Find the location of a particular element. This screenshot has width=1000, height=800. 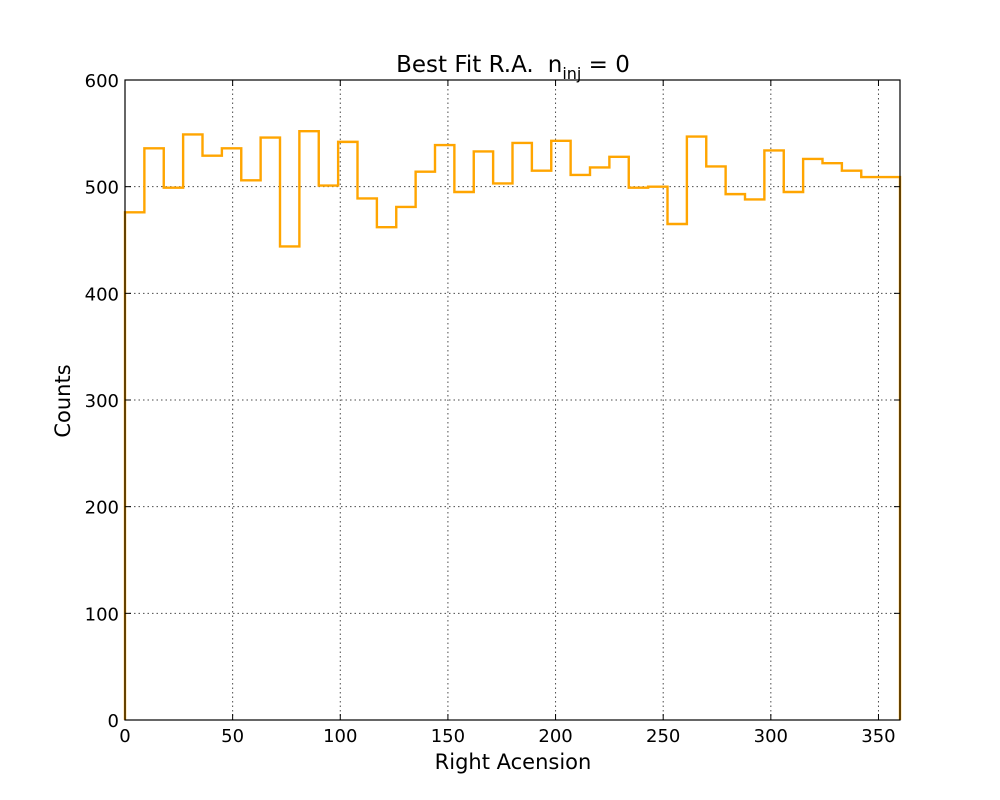

x-tick-label: 150 is located at coordinates (448, 736).